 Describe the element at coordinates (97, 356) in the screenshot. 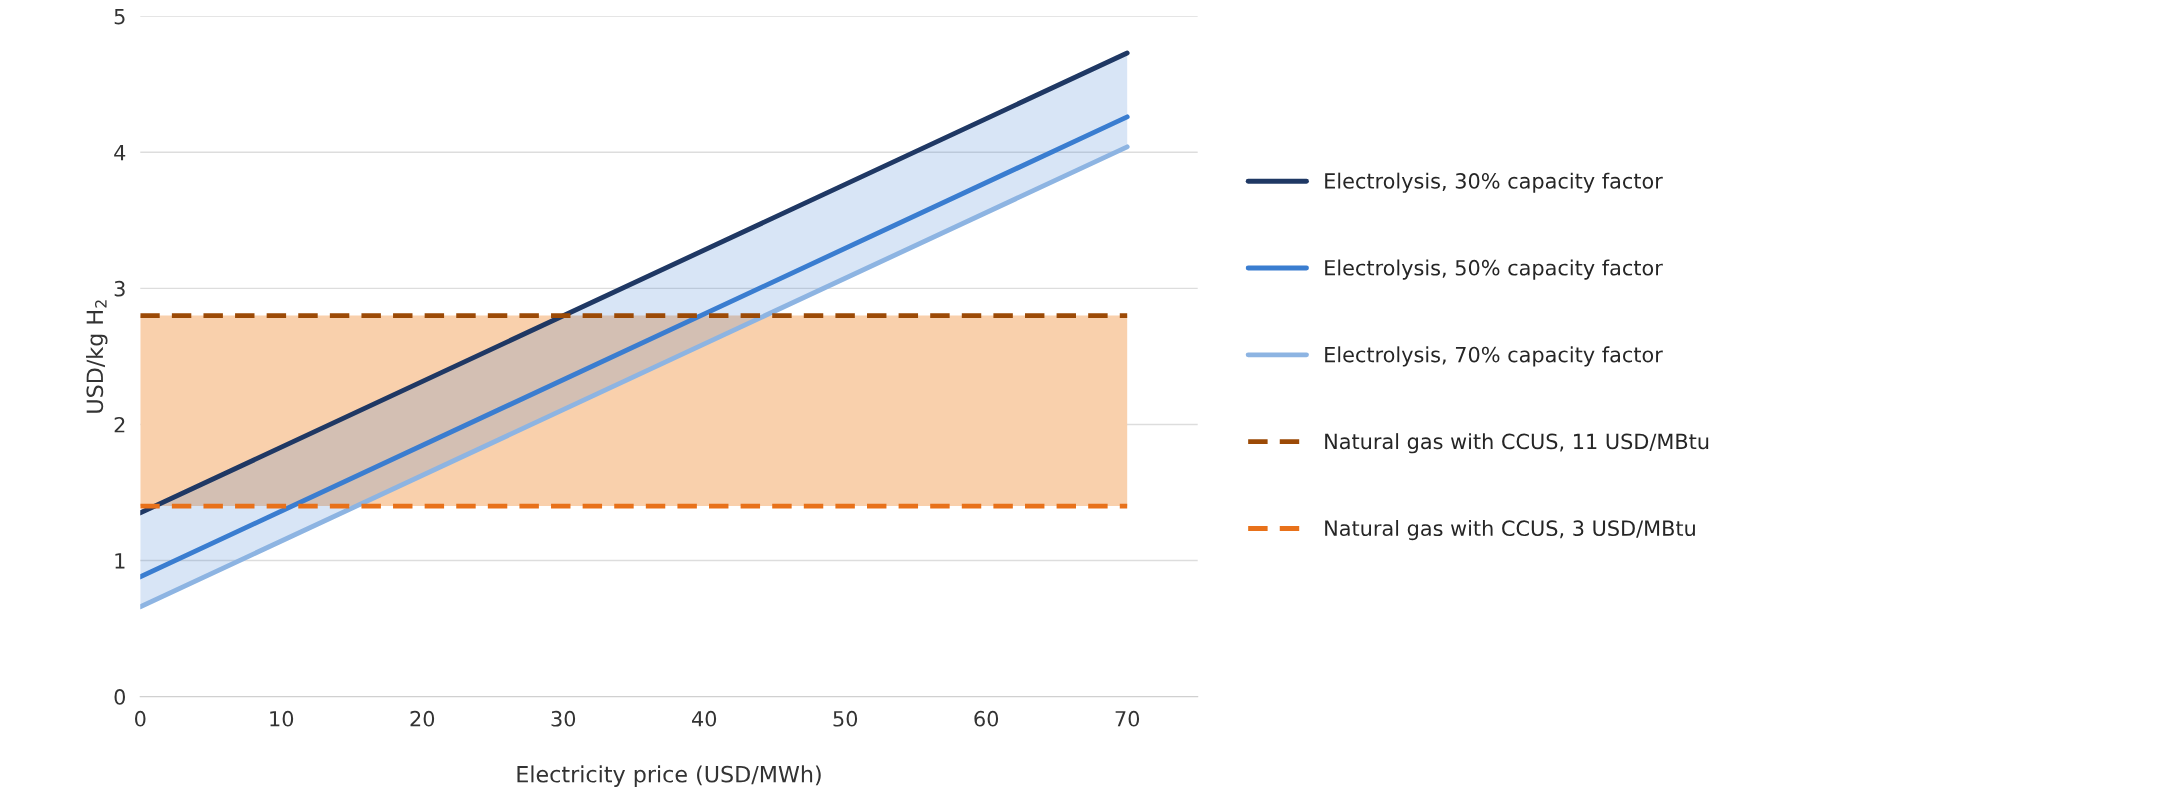

I see `y-axis-title: USD/kg H$_{2}$` at that location.